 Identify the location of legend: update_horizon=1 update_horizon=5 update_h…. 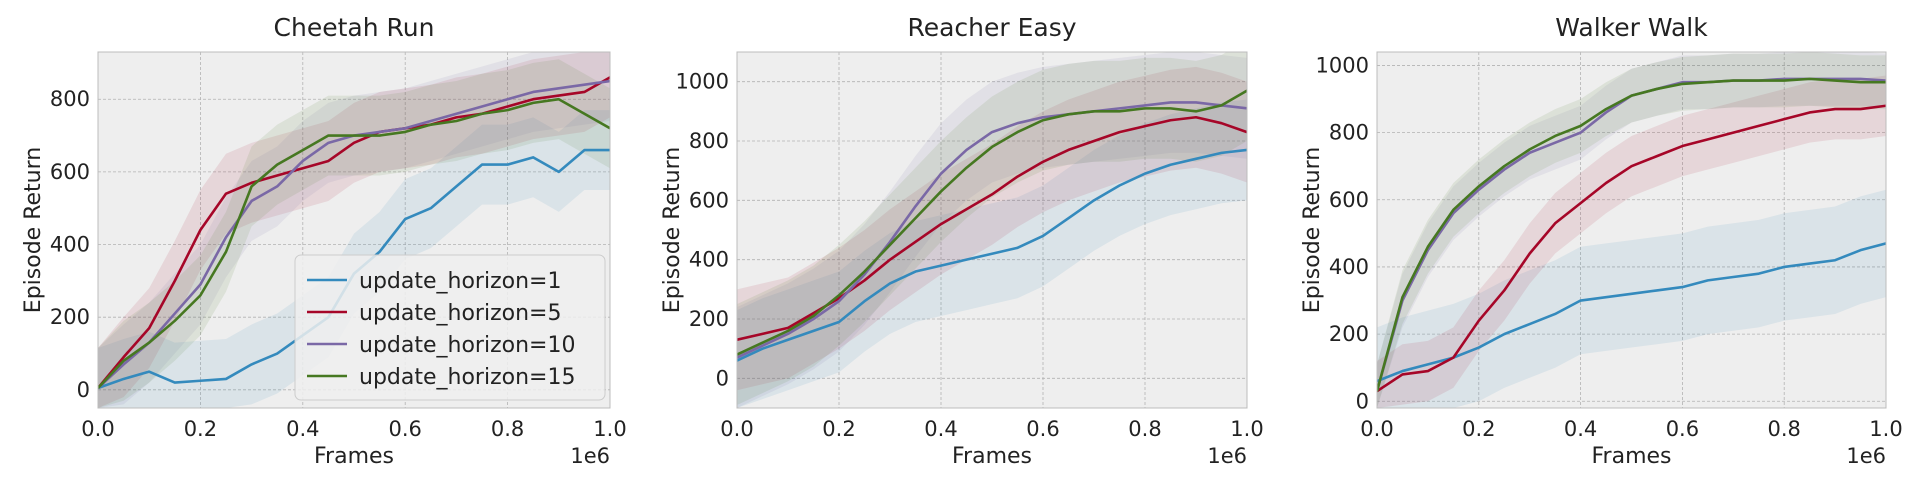
(450, 327).